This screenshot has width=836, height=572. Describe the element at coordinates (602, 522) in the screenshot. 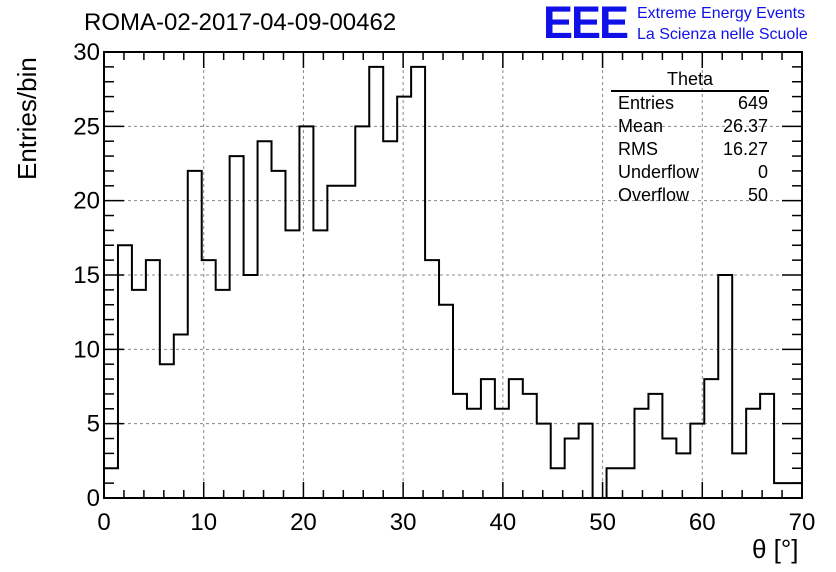

I see `x-tick-label: 50` at that location.